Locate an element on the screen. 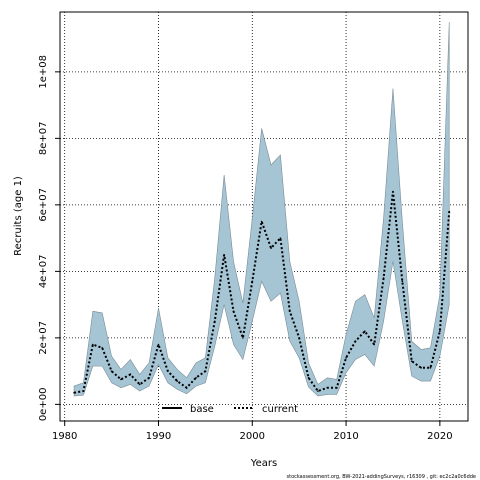  legend: base current is located at coordinates (230, 409).